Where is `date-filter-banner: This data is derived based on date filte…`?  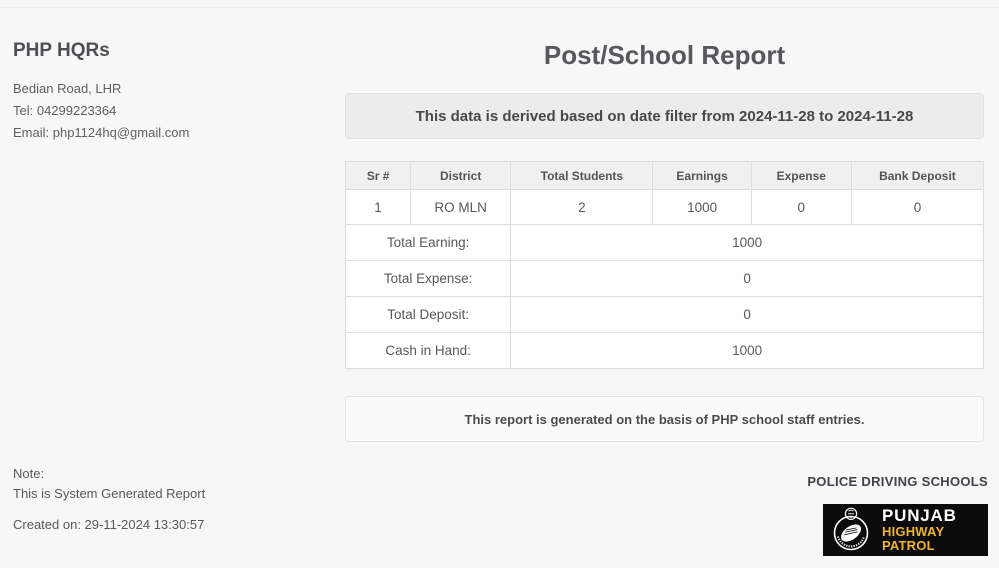
date-filter-banner: This data is derived based on date filte… is located at coordinates (664, 116).